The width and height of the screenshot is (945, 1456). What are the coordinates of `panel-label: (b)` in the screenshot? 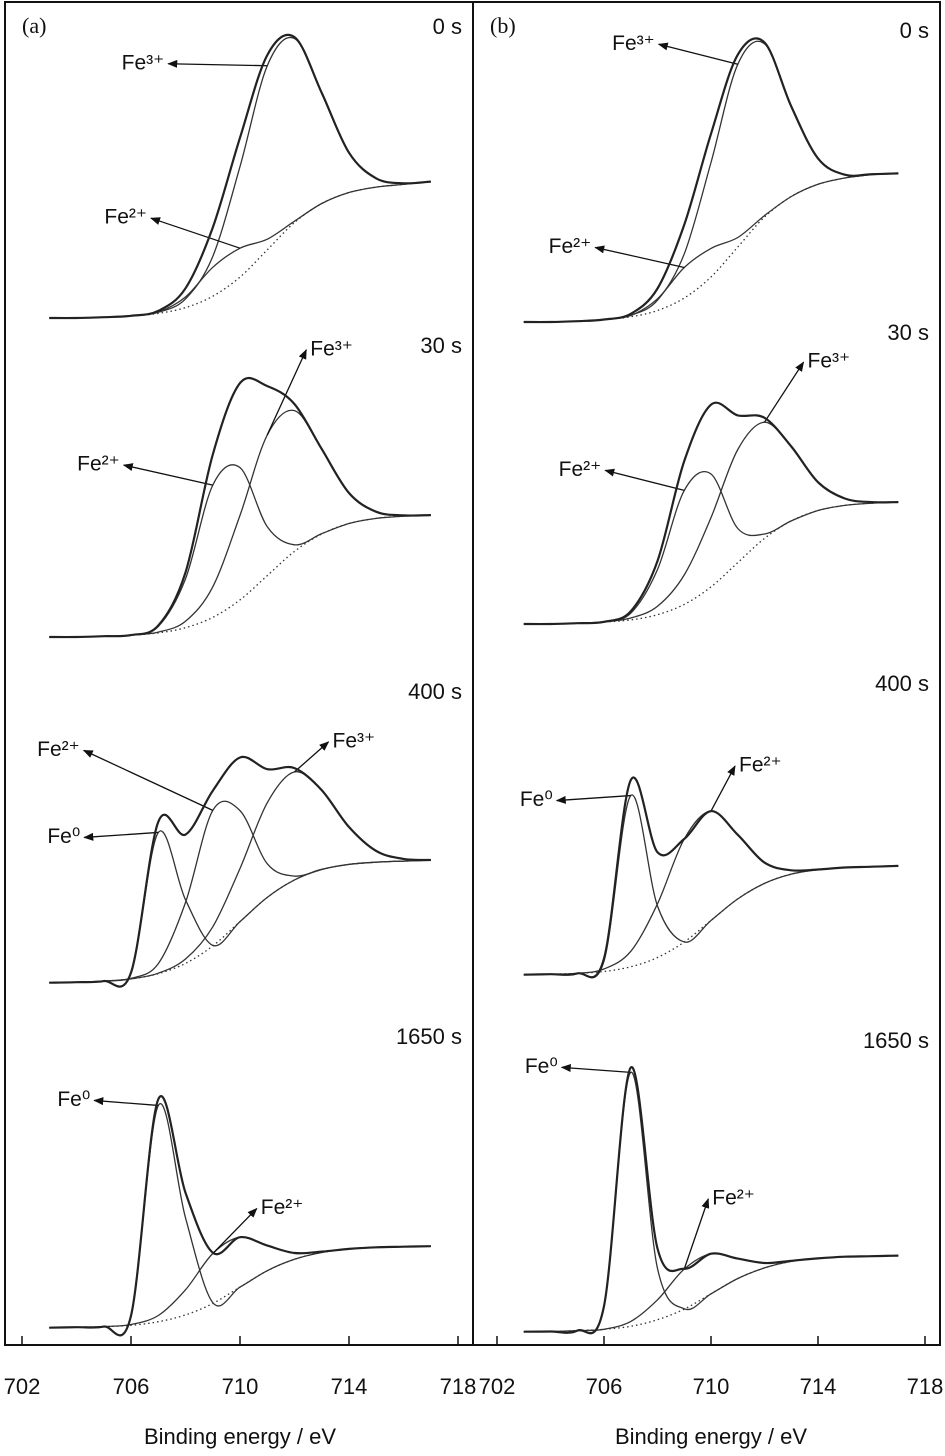 It's located at (503, 25).